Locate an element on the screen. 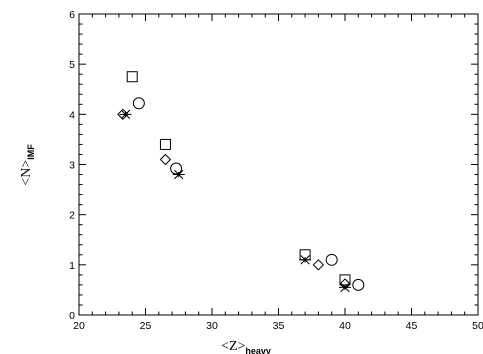 The height and width of the screenshot is (354, 483). x-tick-label: 45 is located at coordinates (412, 326).